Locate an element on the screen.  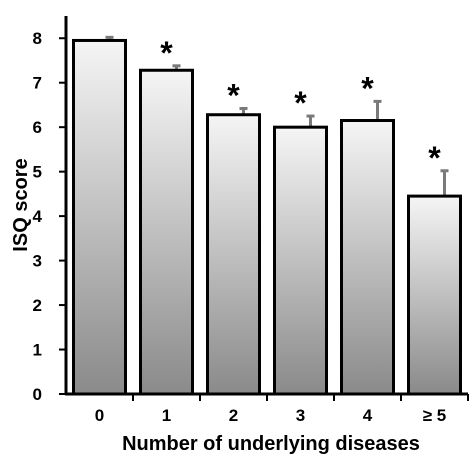
y-tick-label: 3 is located at coordinates (37, 261).